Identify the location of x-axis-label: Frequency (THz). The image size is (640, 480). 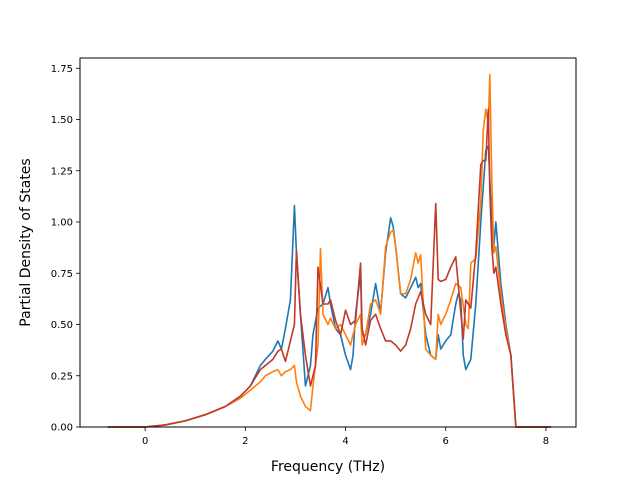
(328, 467).